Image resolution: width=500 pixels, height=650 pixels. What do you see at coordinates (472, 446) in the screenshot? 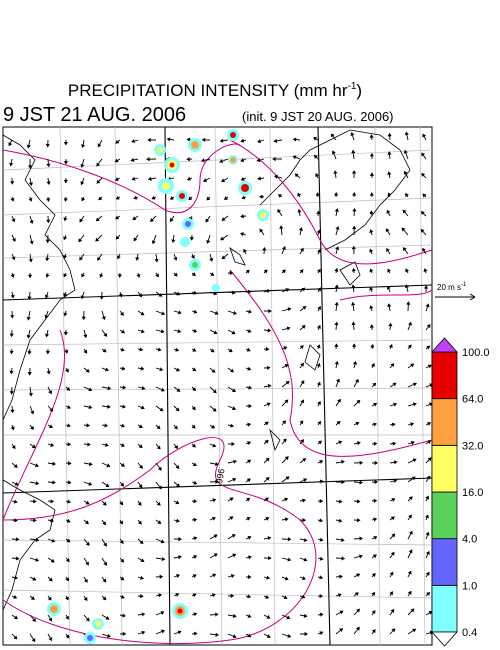
I see `colorbar-label: 32.0` at bounding box center [472, 446].